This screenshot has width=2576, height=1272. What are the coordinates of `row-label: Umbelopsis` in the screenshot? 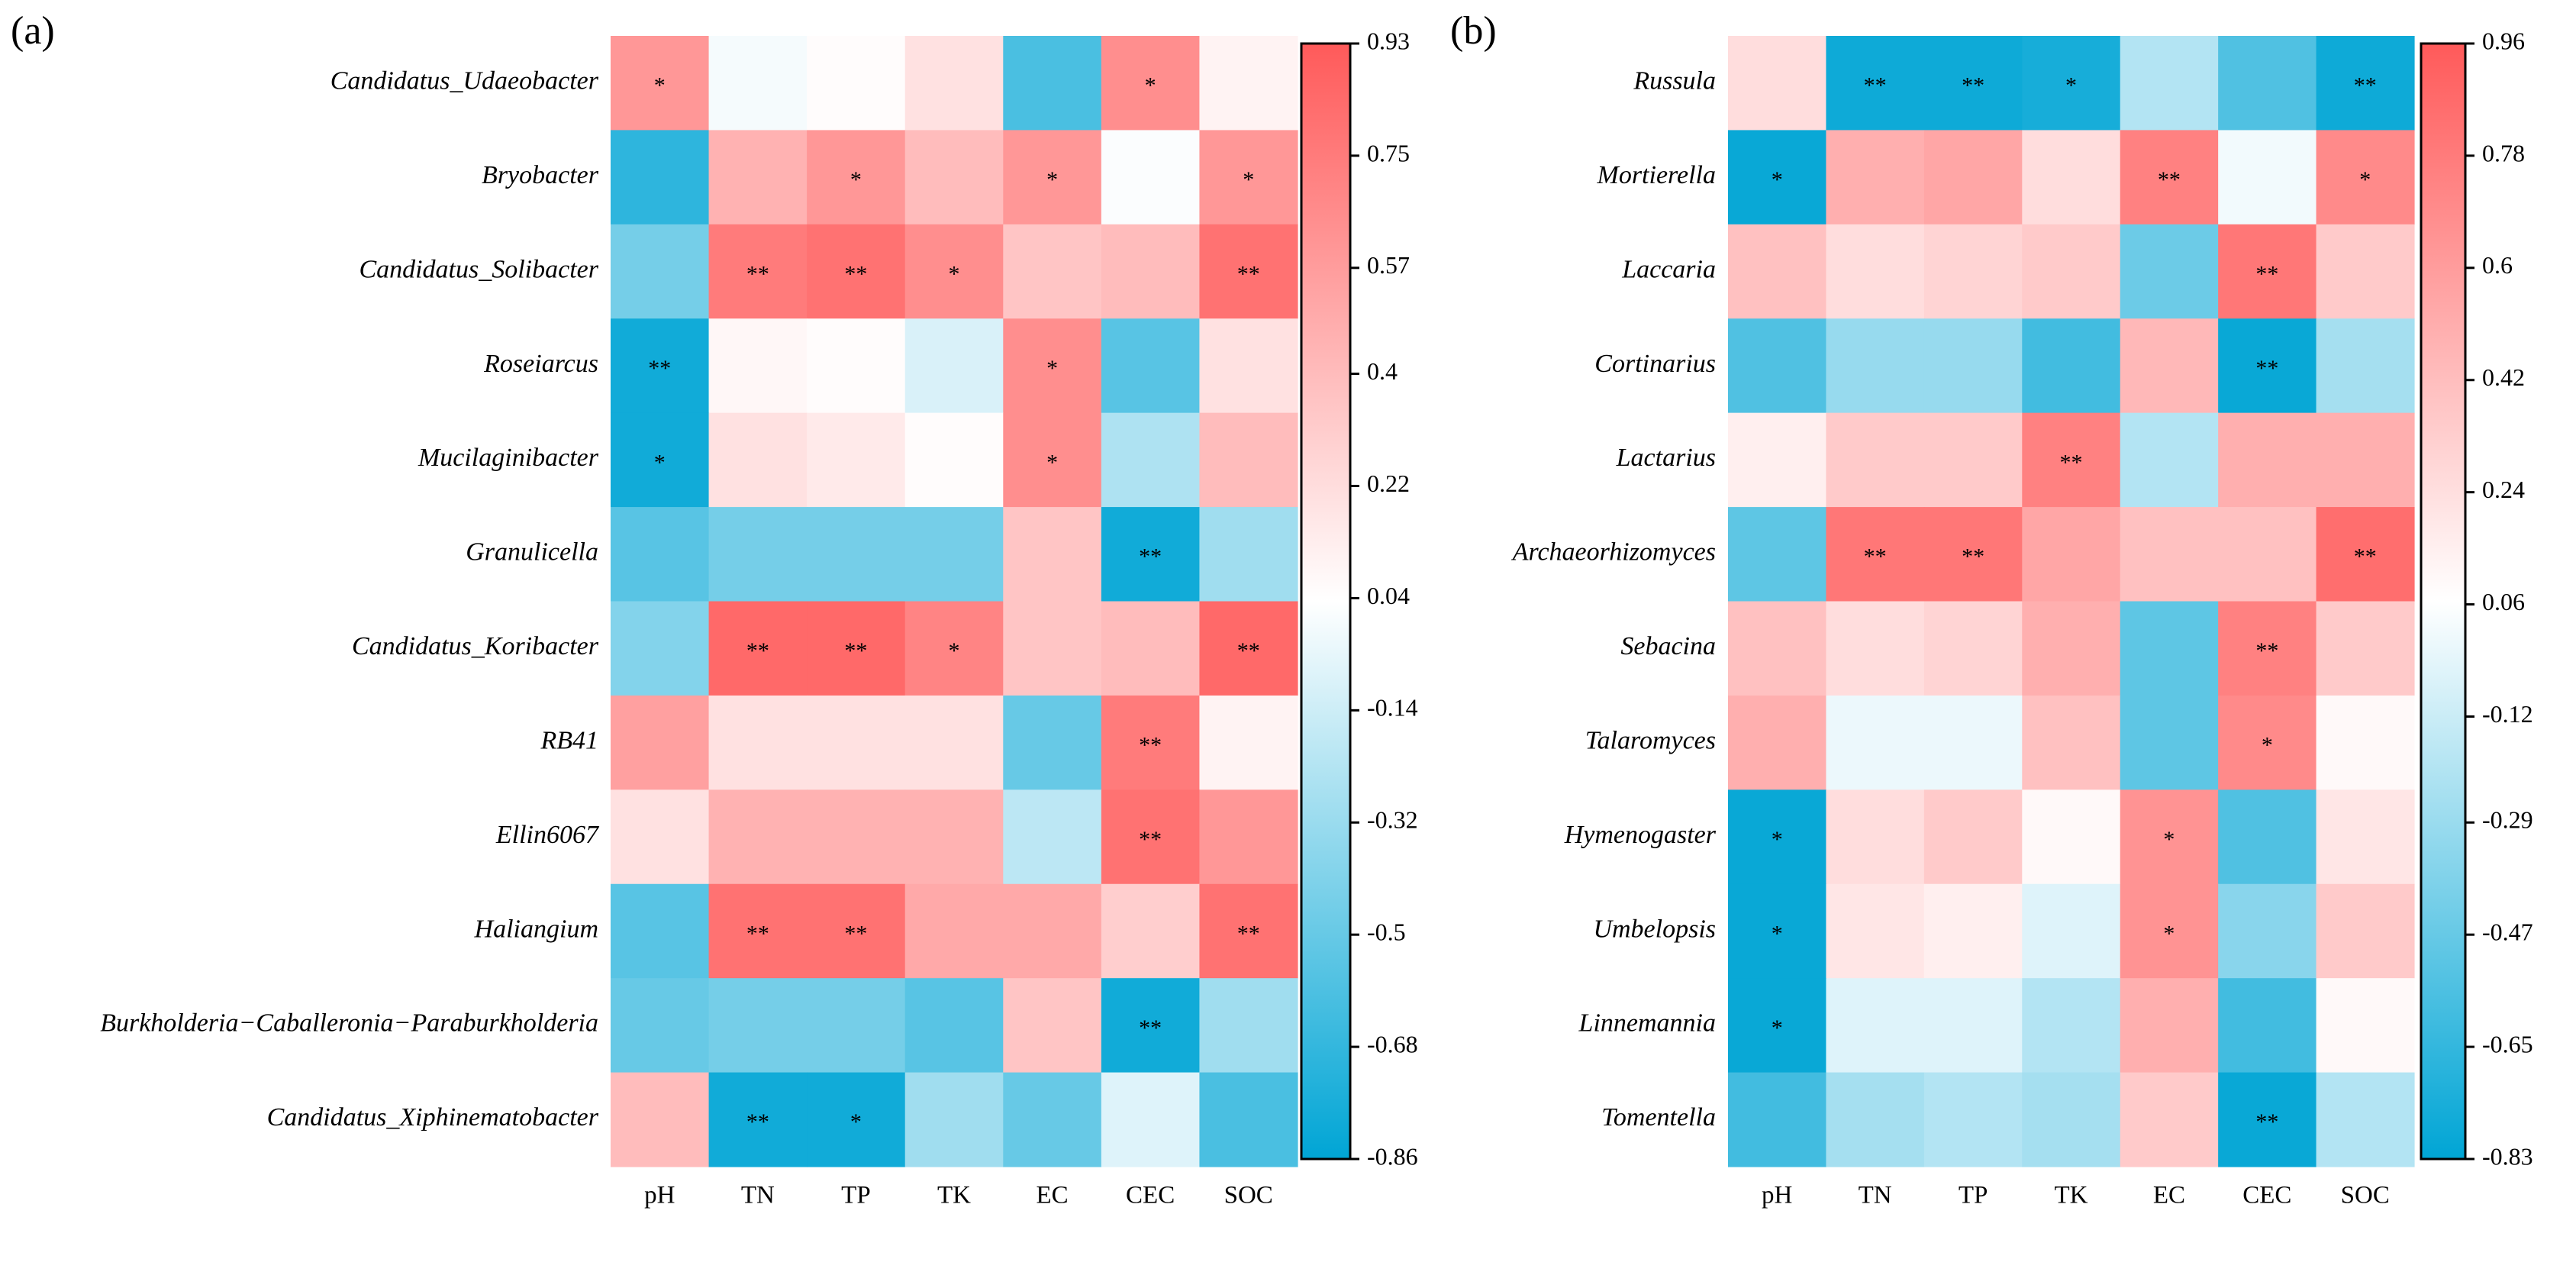 It's located at (1655, 929).